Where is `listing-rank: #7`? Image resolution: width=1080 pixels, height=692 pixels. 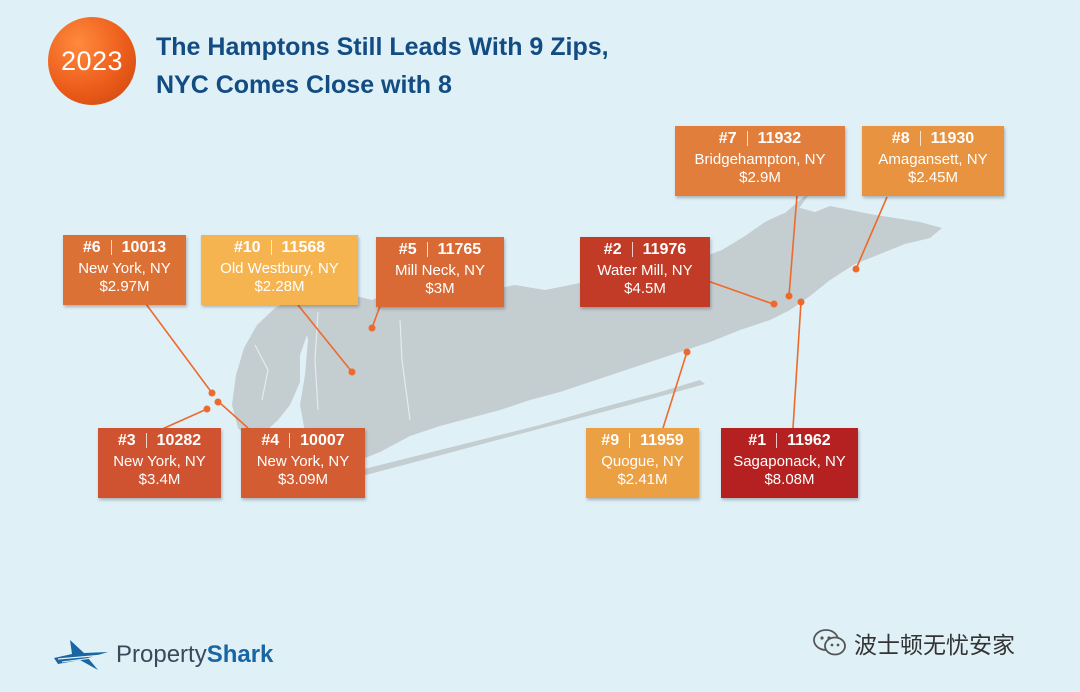 listing-rank: #7 is located at coordinates (727, 138).